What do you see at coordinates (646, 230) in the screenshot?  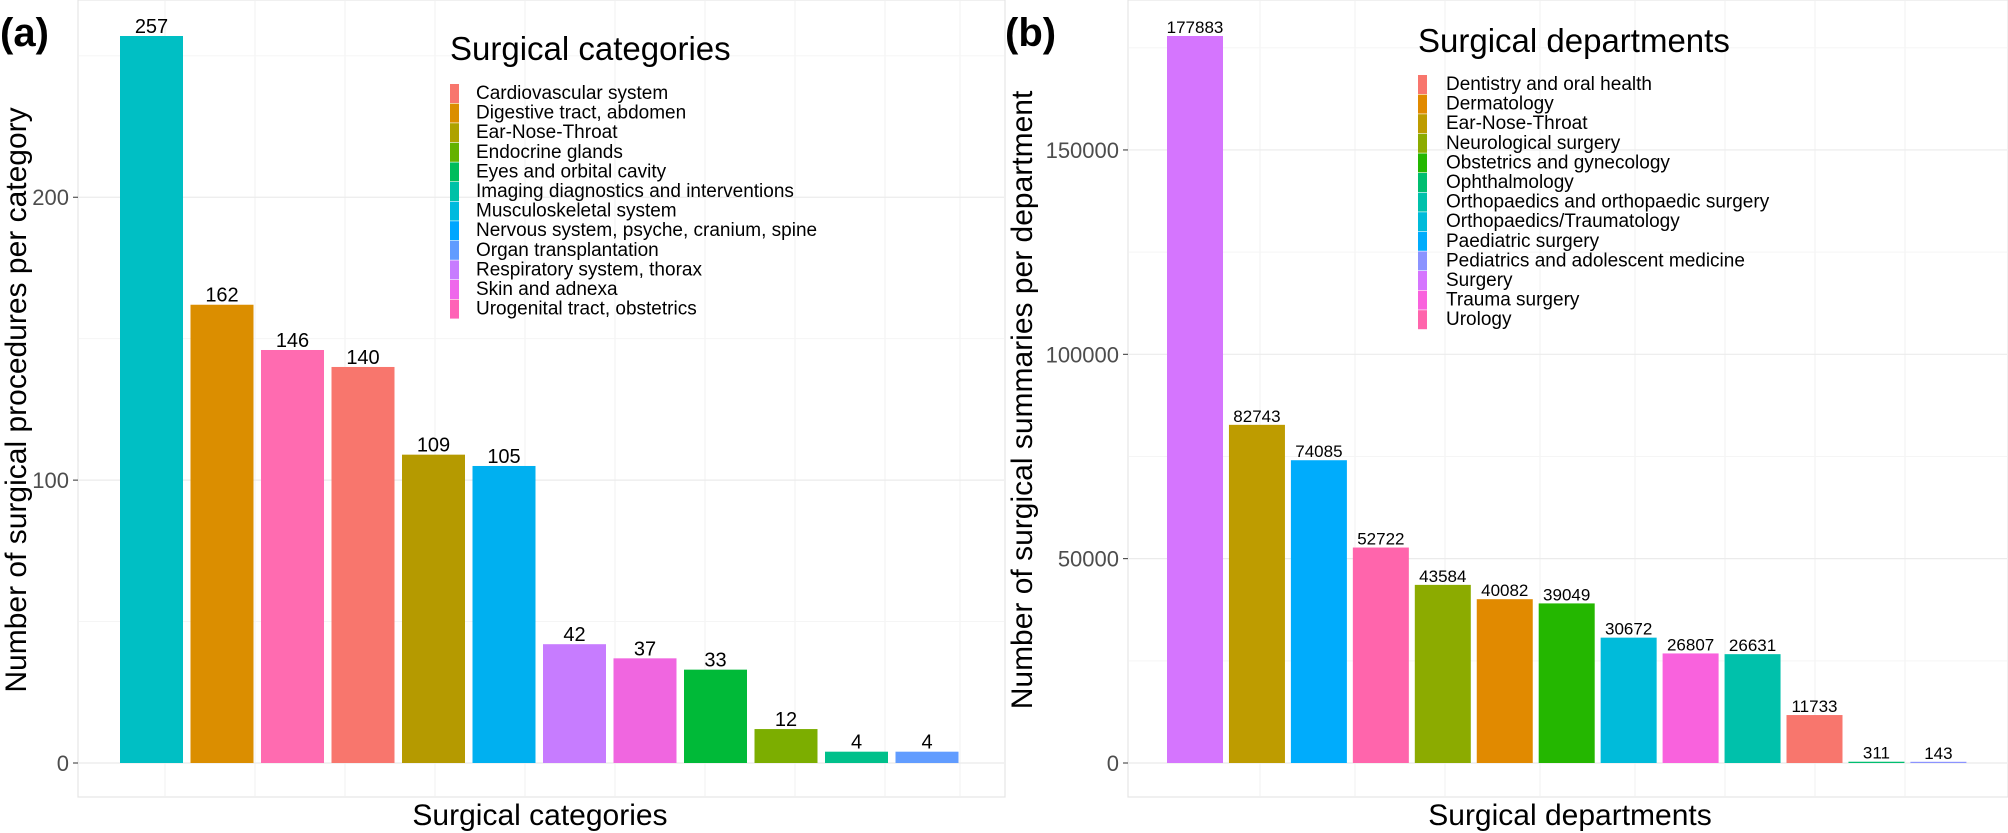 I see `panel-a-legend-label: Nervous system, psyche, cranium, spine` at bounding box center [646, 230].